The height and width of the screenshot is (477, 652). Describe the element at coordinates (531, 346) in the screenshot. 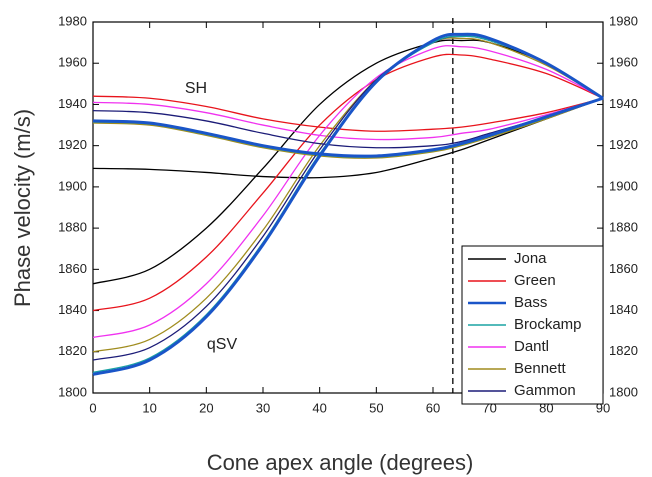

I see `legend-label: Dantl` at that location.